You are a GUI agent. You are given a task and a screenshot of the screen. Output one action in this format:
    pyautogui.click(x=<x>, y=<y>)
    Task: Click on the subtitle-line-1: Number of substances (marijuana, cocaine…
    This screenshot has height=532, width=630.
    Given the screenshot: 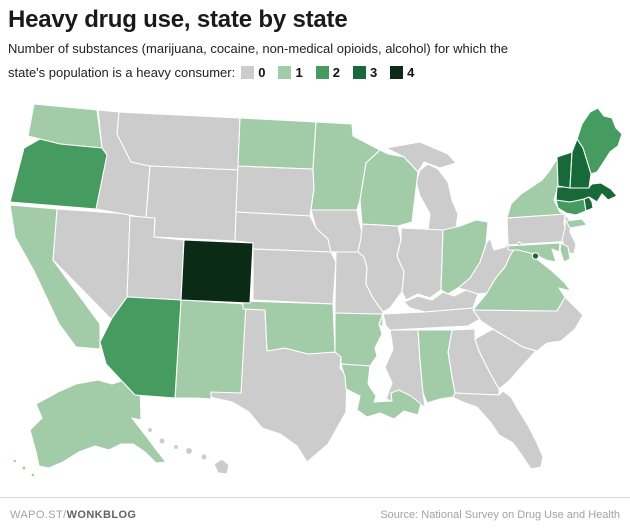 What is the action you would take?
    pyautogui.click(x=258, y=48)
    